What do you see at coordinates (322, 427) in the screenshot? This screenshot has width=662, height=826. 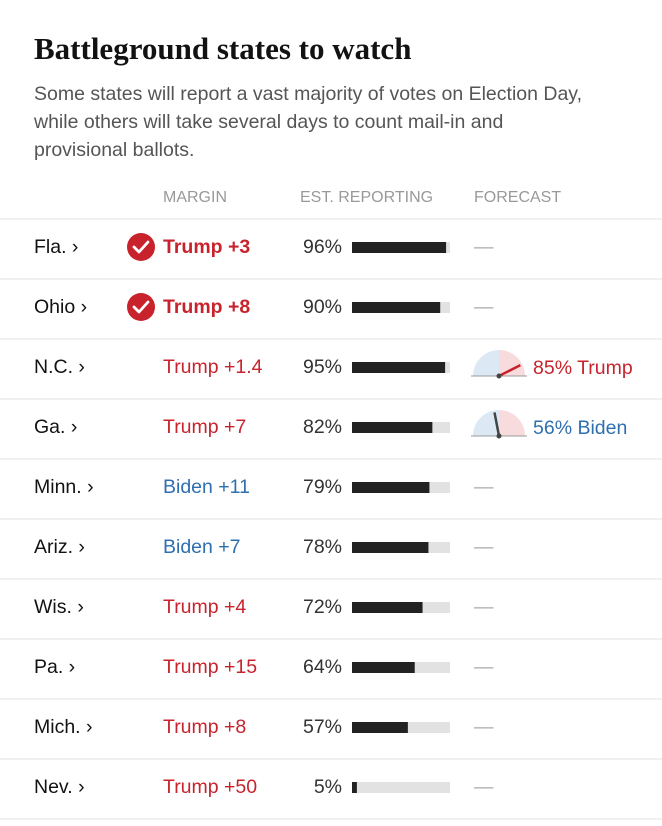 I see `reporting-label: 82%` at bounding box center [322, 427].